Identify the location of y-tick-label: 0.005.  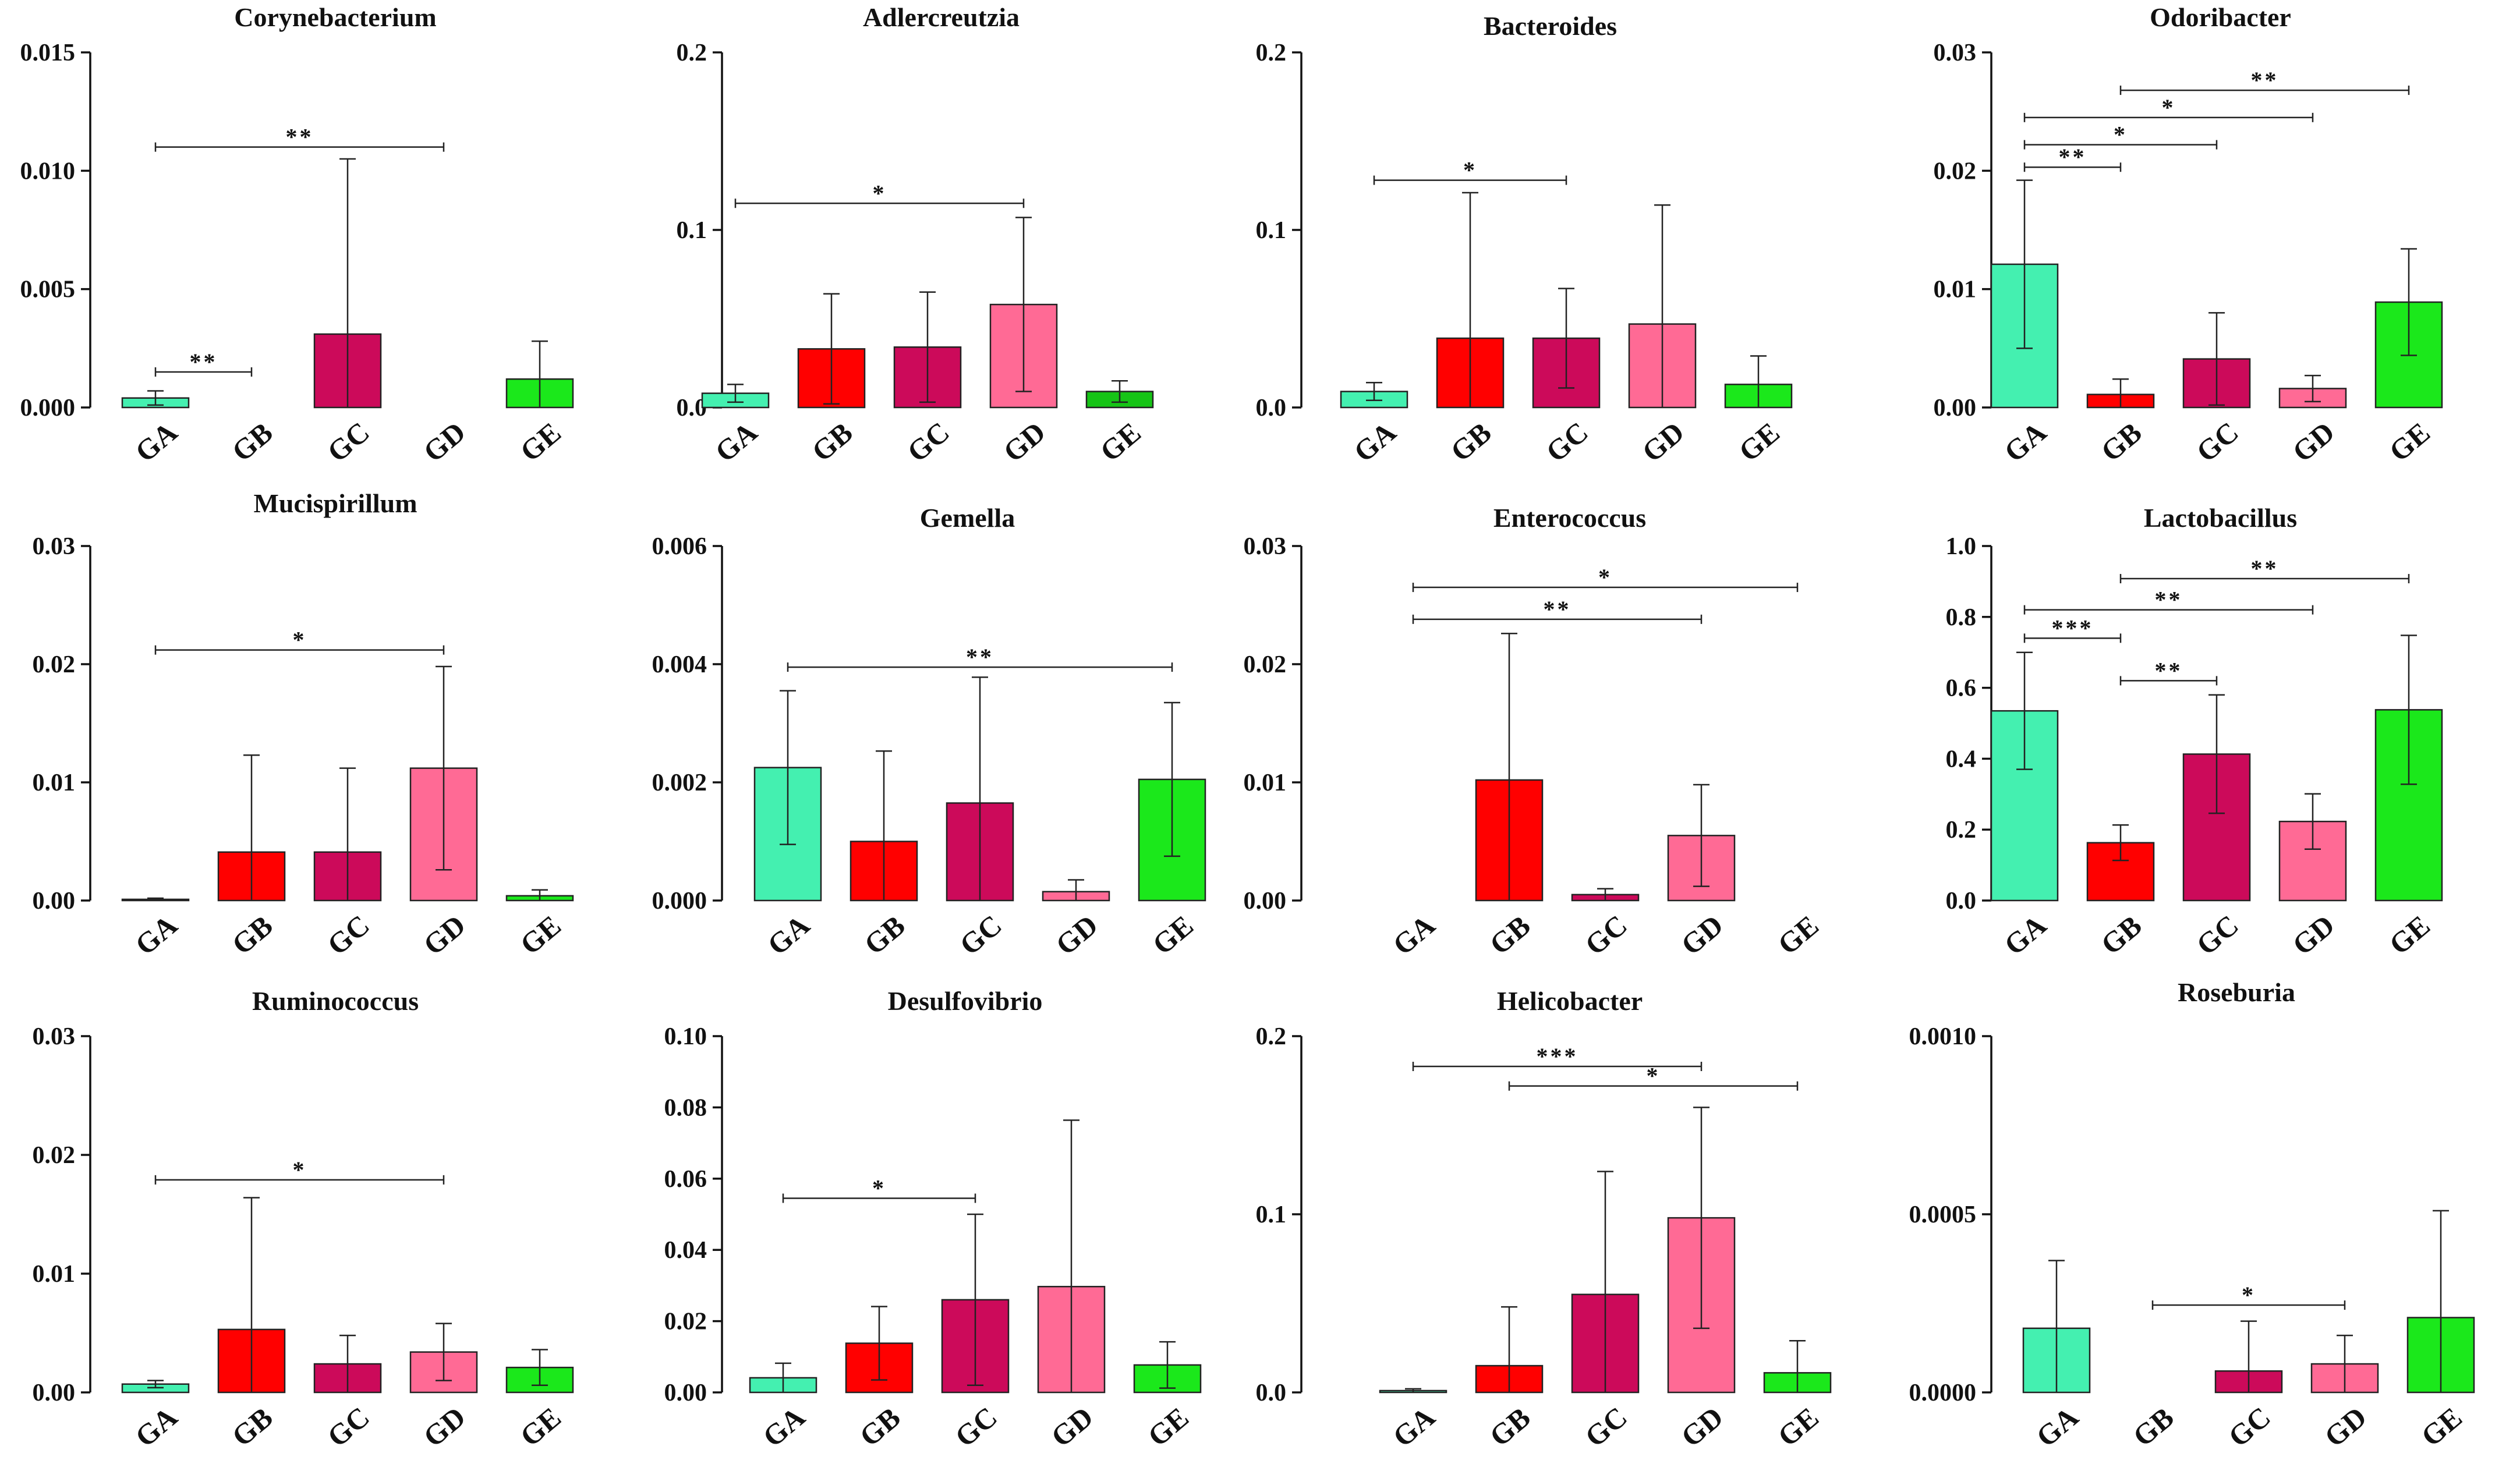
(48, 290).